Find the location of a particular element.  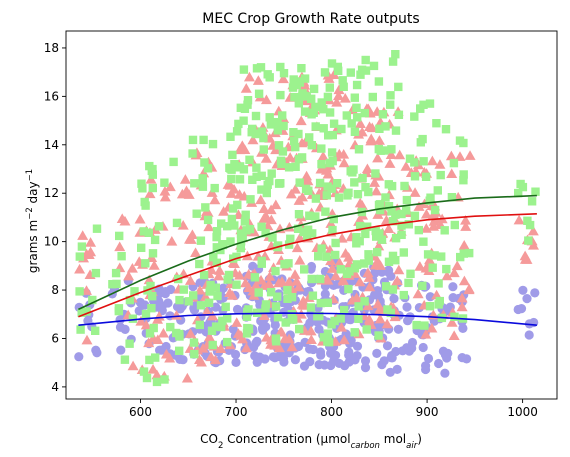

y-tick-label: 16 is located at coordinates (51, 96).